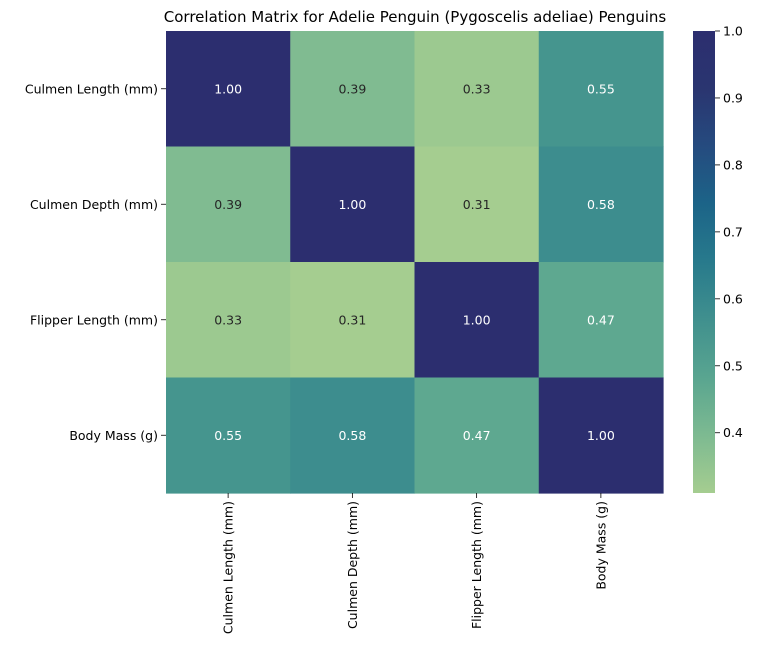  Describe the element at coordinates (352, 565) in the screenshot. I see `column-tick-label: Culmen Depth (mm)` at that location.